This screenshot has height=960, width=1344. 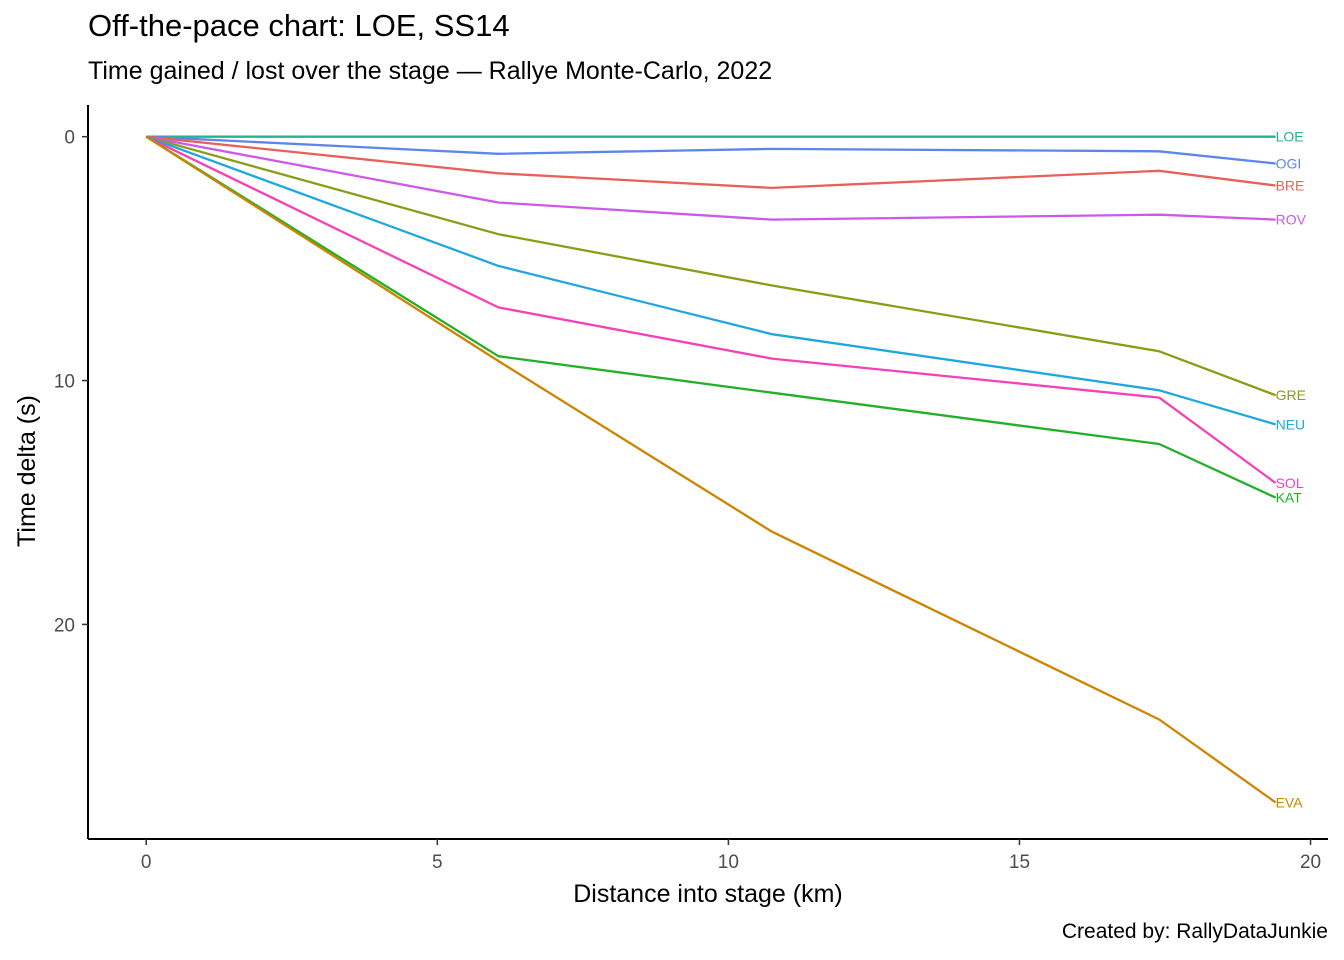 What do you see at coordinates (146, 862) in the screenshot?
I see `x-tick-label: 0` at bounding box center [146, 862].